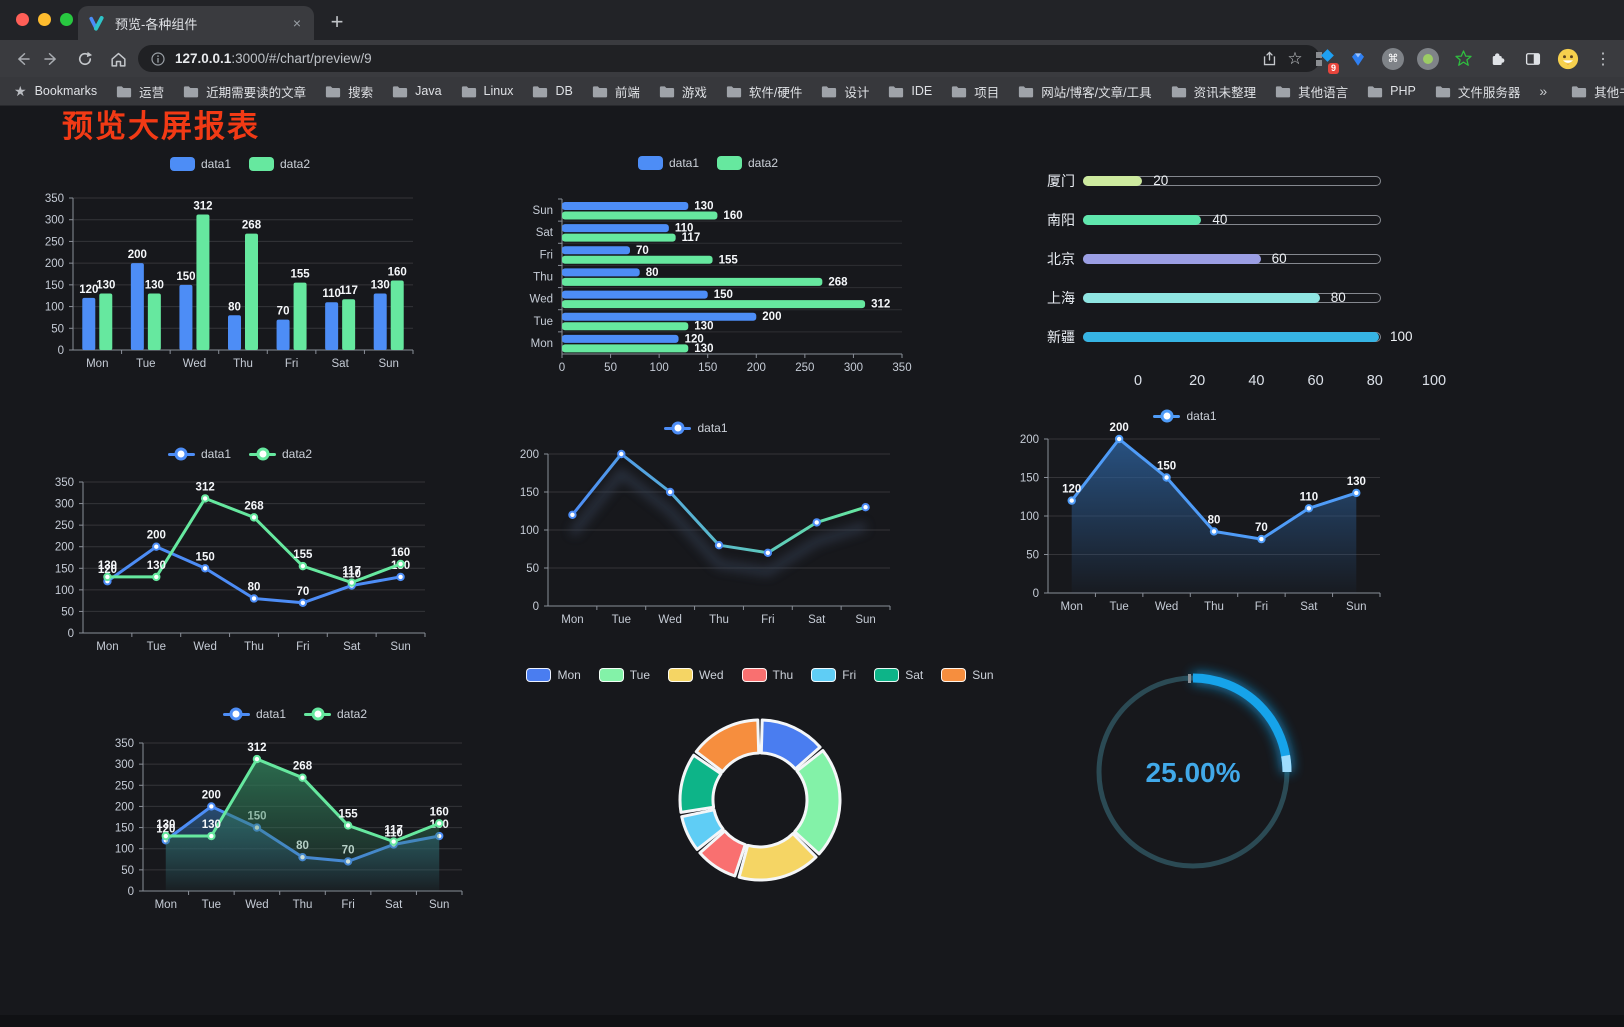 The height and width of the screenshot is (1027, 1624). Describe the element at coordinates (833, 675) in the screenshot. I see `legend-item: Fri` at that location.